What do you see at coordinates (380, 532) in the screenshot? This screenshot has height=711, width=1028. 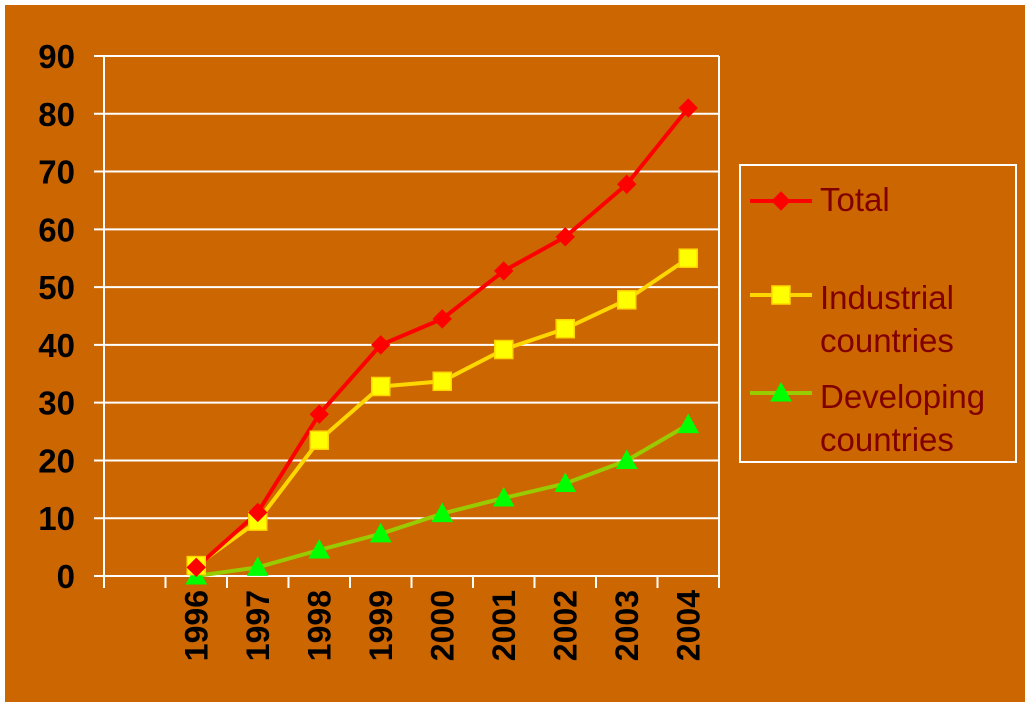 I see `point-series3-1999` at bounding box center [380, 532].